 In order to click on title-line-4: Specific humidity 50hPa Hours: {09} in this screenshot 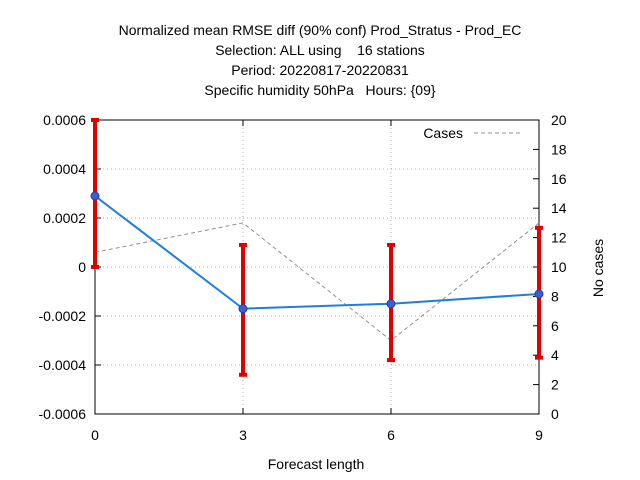, I will do `click(319, 90)`.